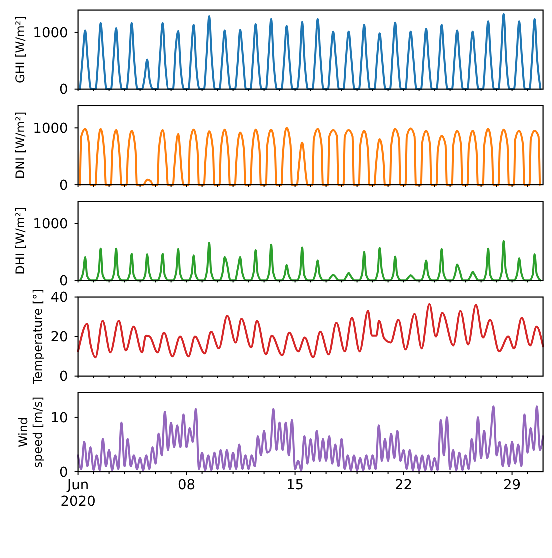 Image resolution: width=552 pixels, height=558 pixels. I want to click on x-tick-label: 15, so click(295, 485).